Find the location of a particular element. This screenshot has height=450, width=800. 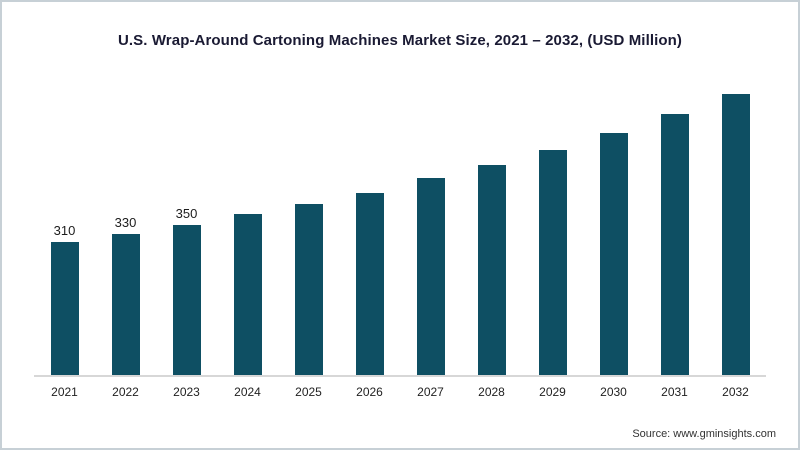

x-axis-tick-label: 2021 is located at coordinates (64, 392).